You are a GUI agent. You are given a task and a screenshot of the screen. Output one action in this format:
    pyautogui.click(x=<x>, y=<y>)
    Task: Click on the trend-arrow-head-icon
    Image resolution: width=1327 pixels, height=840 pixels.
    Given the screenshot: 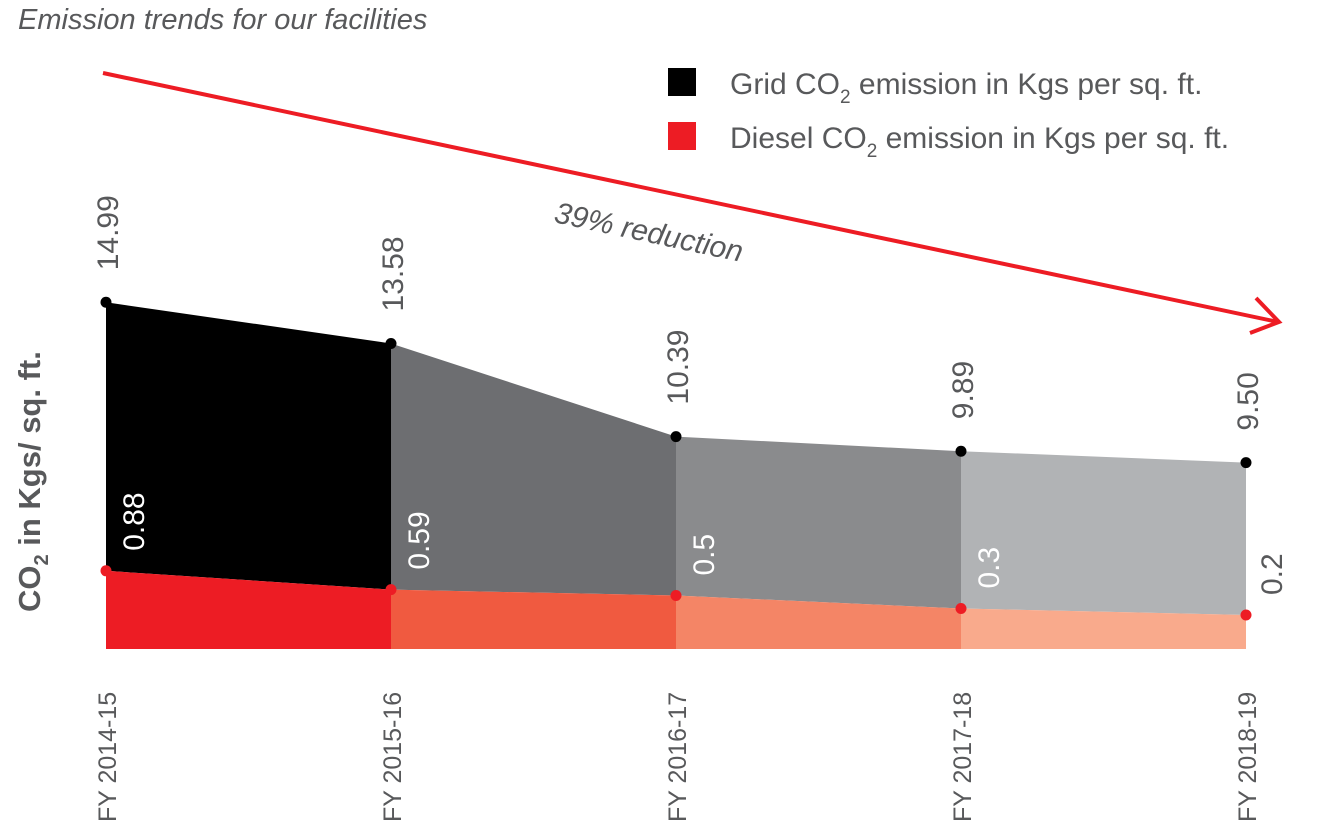 What is the action you would take?
    pyautogui.click(x=1266, y=315)
    